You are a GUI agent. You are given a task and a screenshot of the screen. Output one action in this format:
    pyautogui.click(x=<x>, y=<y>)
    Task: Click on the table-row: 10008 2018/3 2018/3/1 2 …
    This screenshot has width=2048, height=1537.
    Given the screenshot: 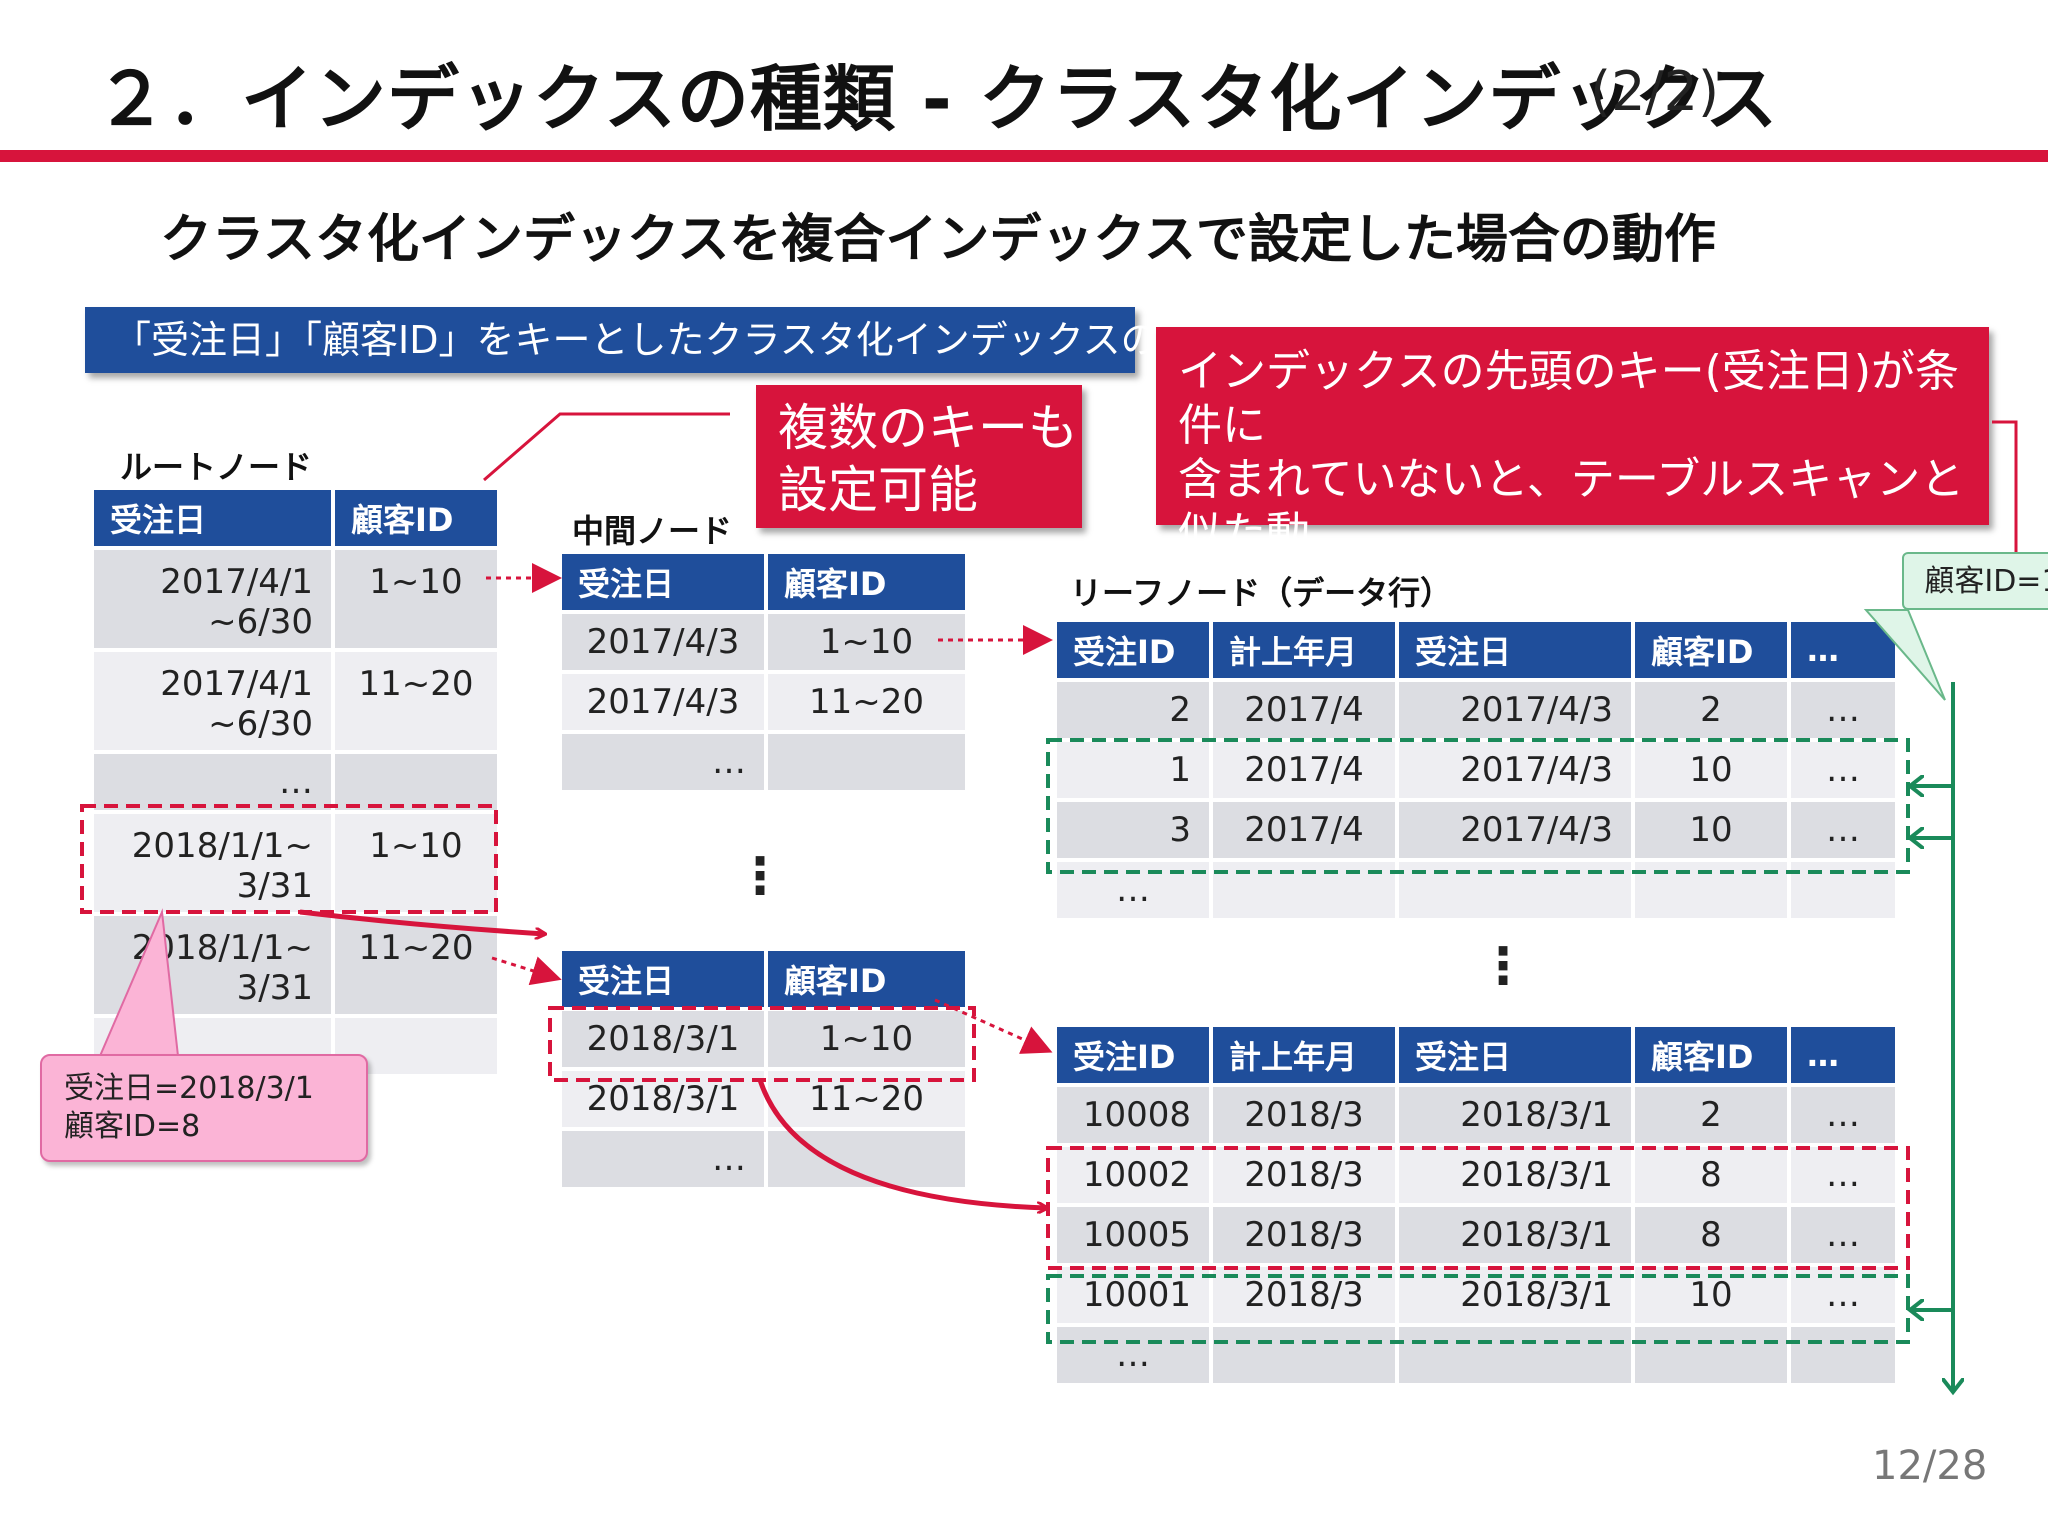 What is the action you would take?
    pyautogui.click(x=1476, y=1115)
    